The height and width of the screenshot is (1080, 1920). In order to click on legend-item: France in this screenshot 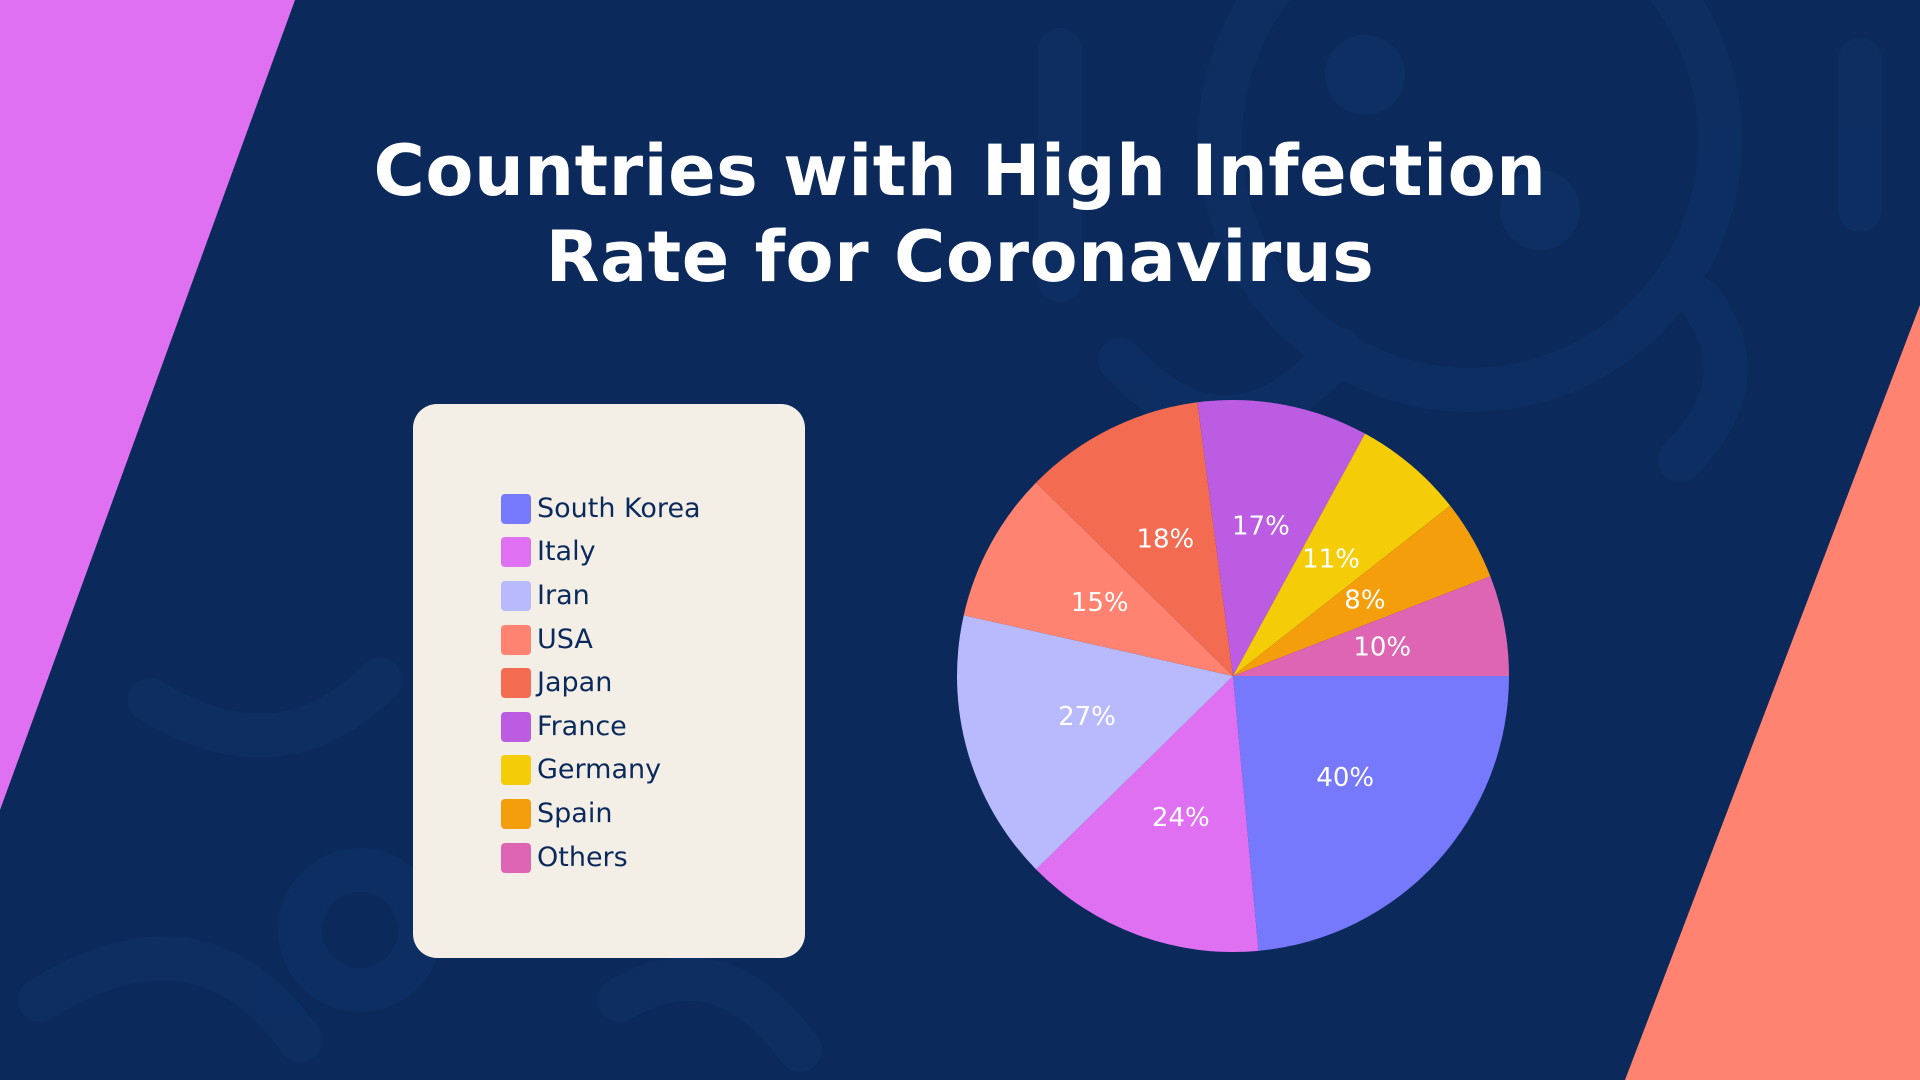, I will do `click(601, 727)`.